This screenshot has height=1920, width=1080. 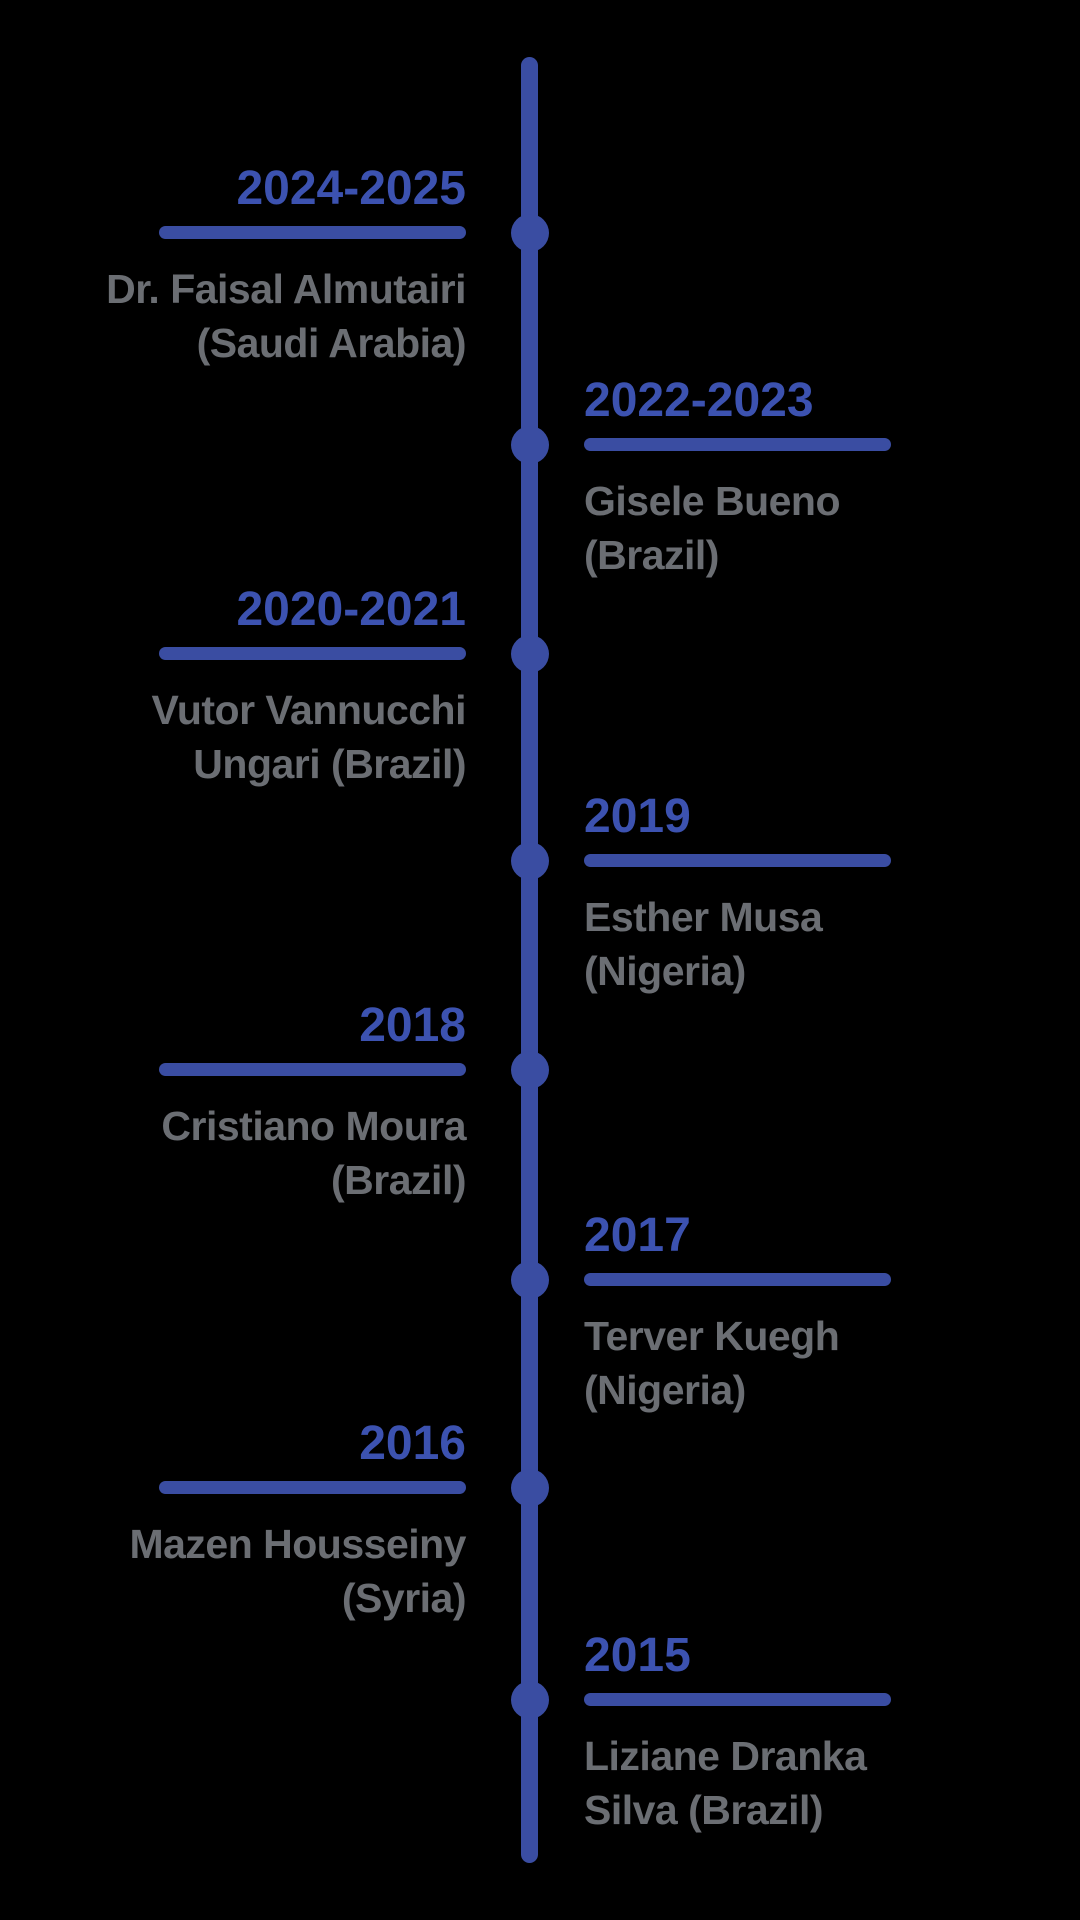 What do you see at coordinates (712, 1336) in the screenshot?
I see `laureate-name-line1: Terver Kuegh` at bounding box center [712, 1336].